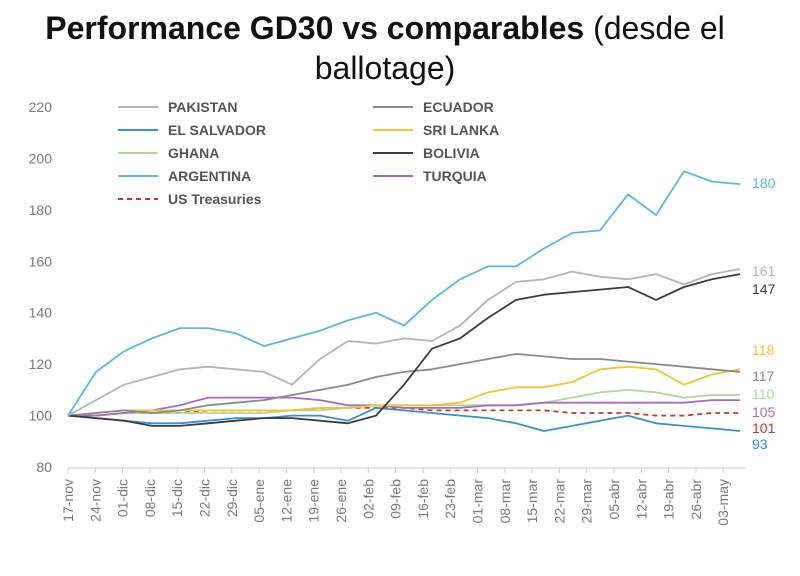 The height and width of the screenshot is (576, 800). What do you see at coordinates (232, 498) in the screenshot?
I see `x-tick-label: 29-dic` at bounding box center [232, 498].